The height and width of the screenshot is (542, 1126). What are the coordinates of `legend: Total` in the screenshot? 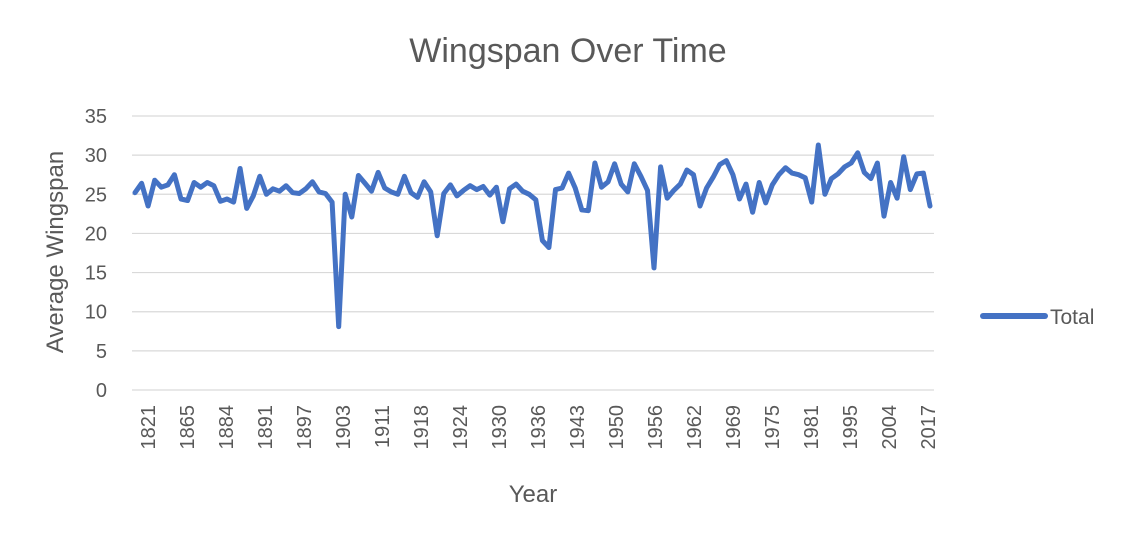 It's located at (1037, 317).